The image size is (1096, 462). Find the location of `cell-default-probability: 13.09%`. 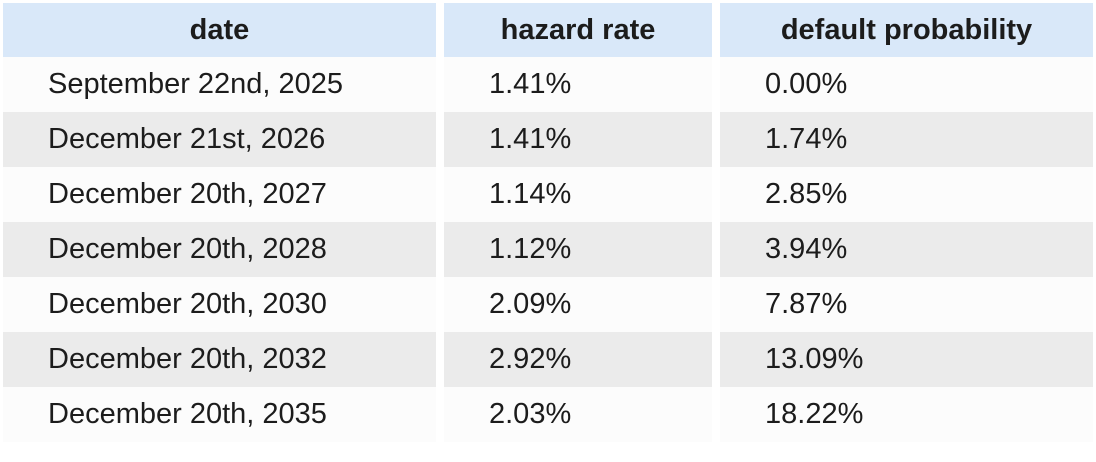

cell-default-probability: 13.09% is located at coordinates (906, 359).